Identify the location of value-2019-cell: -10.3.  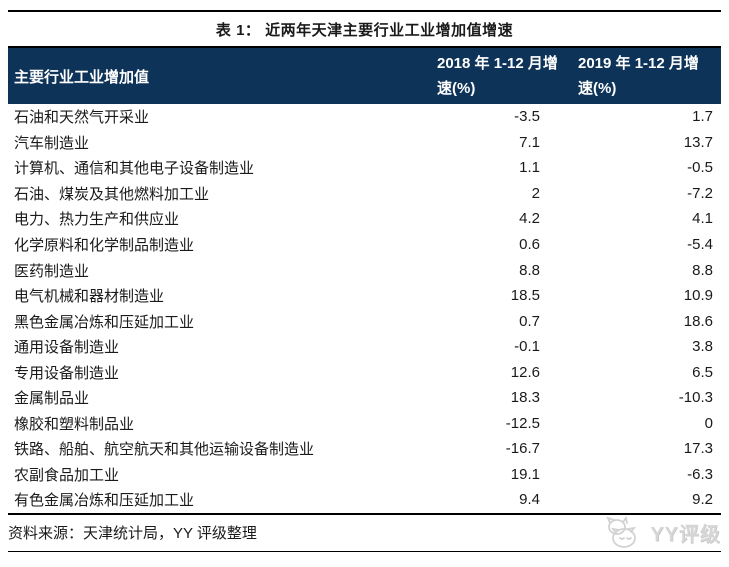
(695, 398).